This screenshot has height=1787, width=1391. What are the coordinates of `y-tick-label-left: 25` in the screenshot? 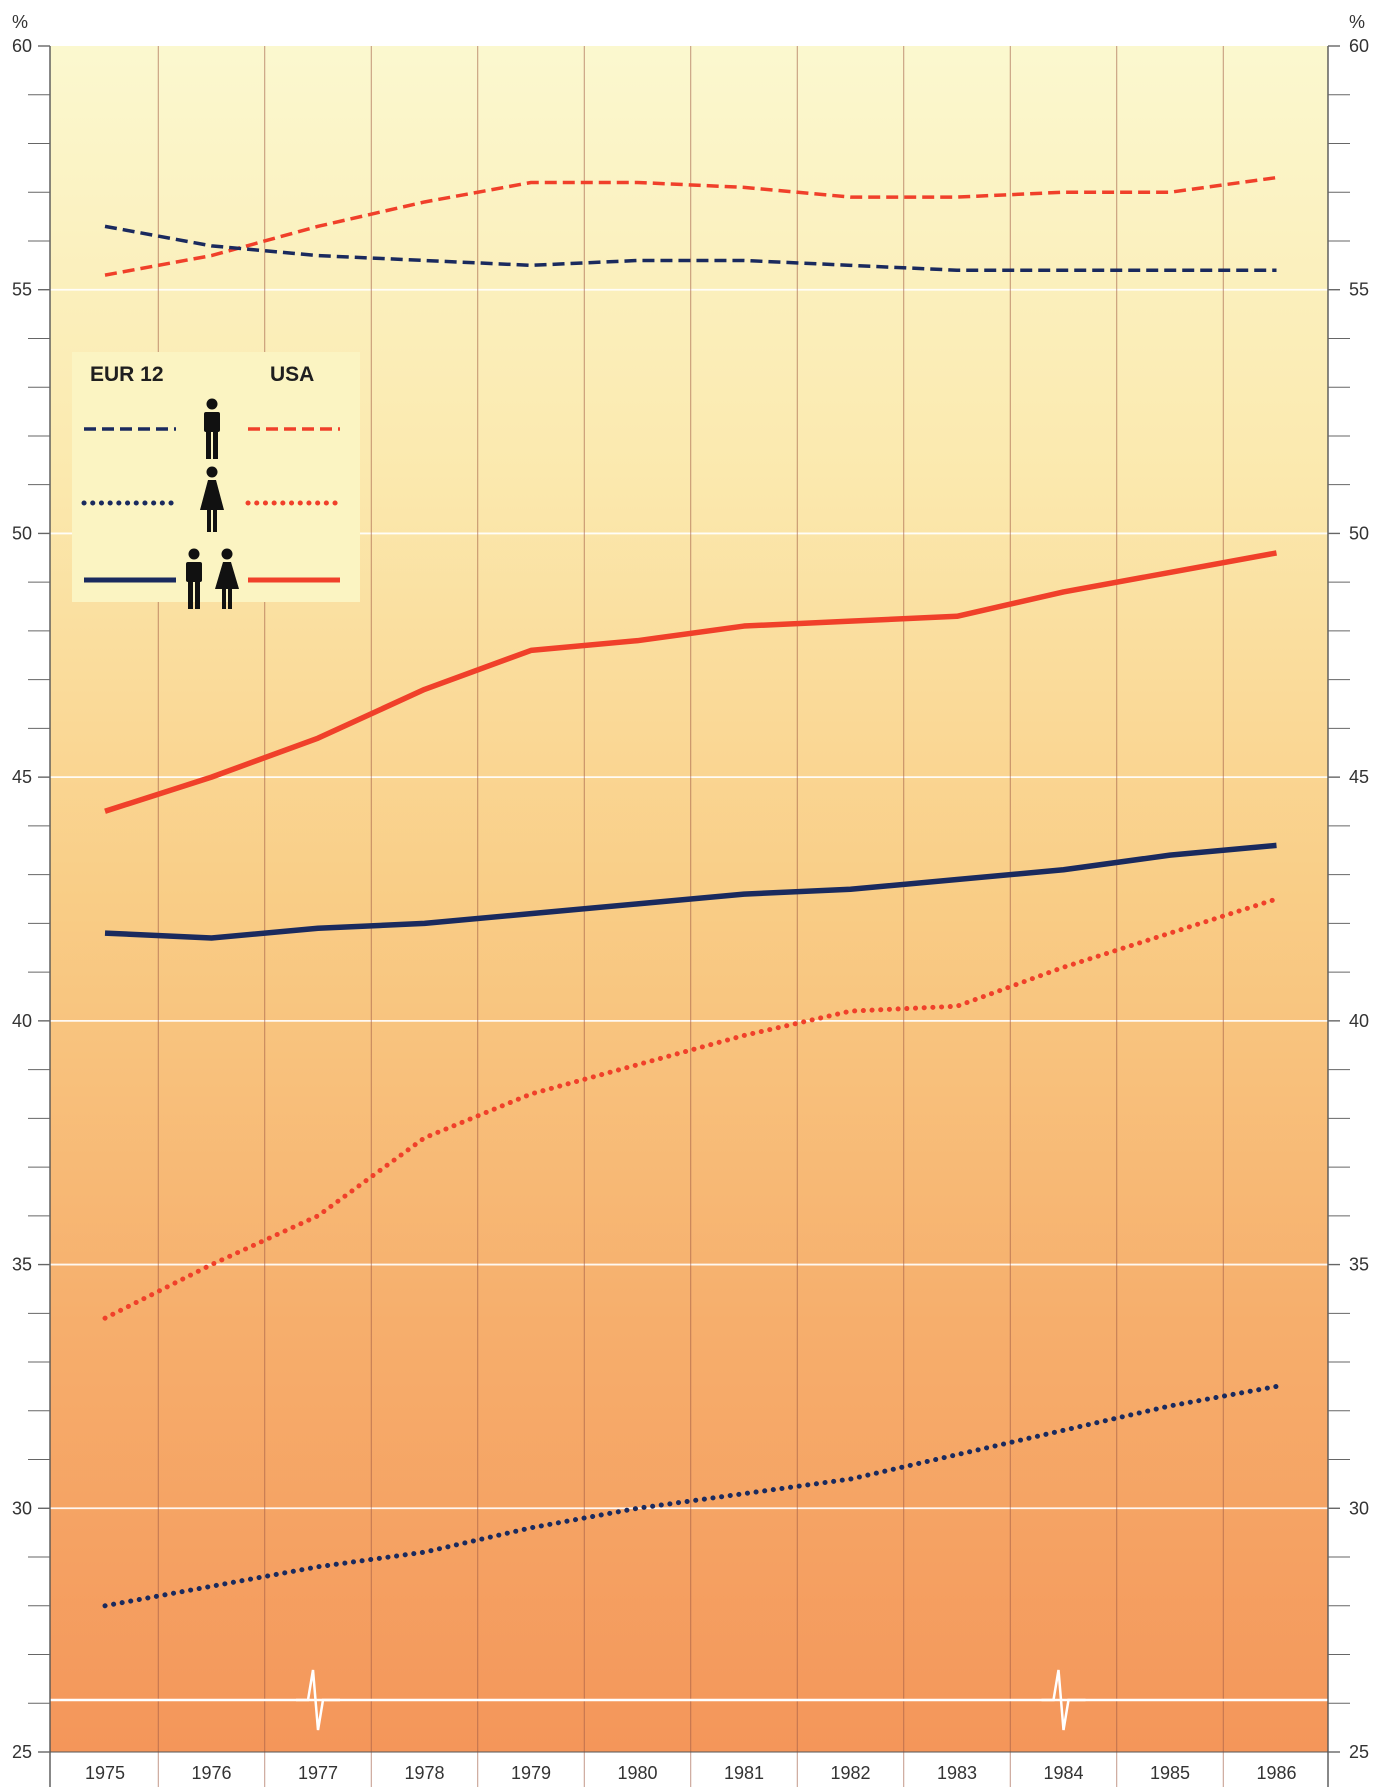 It's located at (22, 1752).